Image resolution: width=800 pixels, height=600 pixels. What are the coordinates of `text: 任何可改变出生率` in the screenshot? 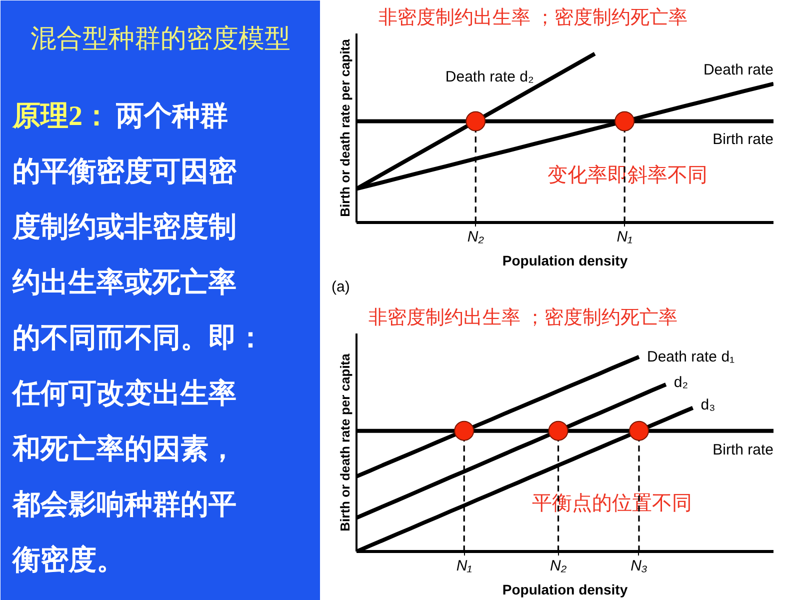 It's located at (124, 394).